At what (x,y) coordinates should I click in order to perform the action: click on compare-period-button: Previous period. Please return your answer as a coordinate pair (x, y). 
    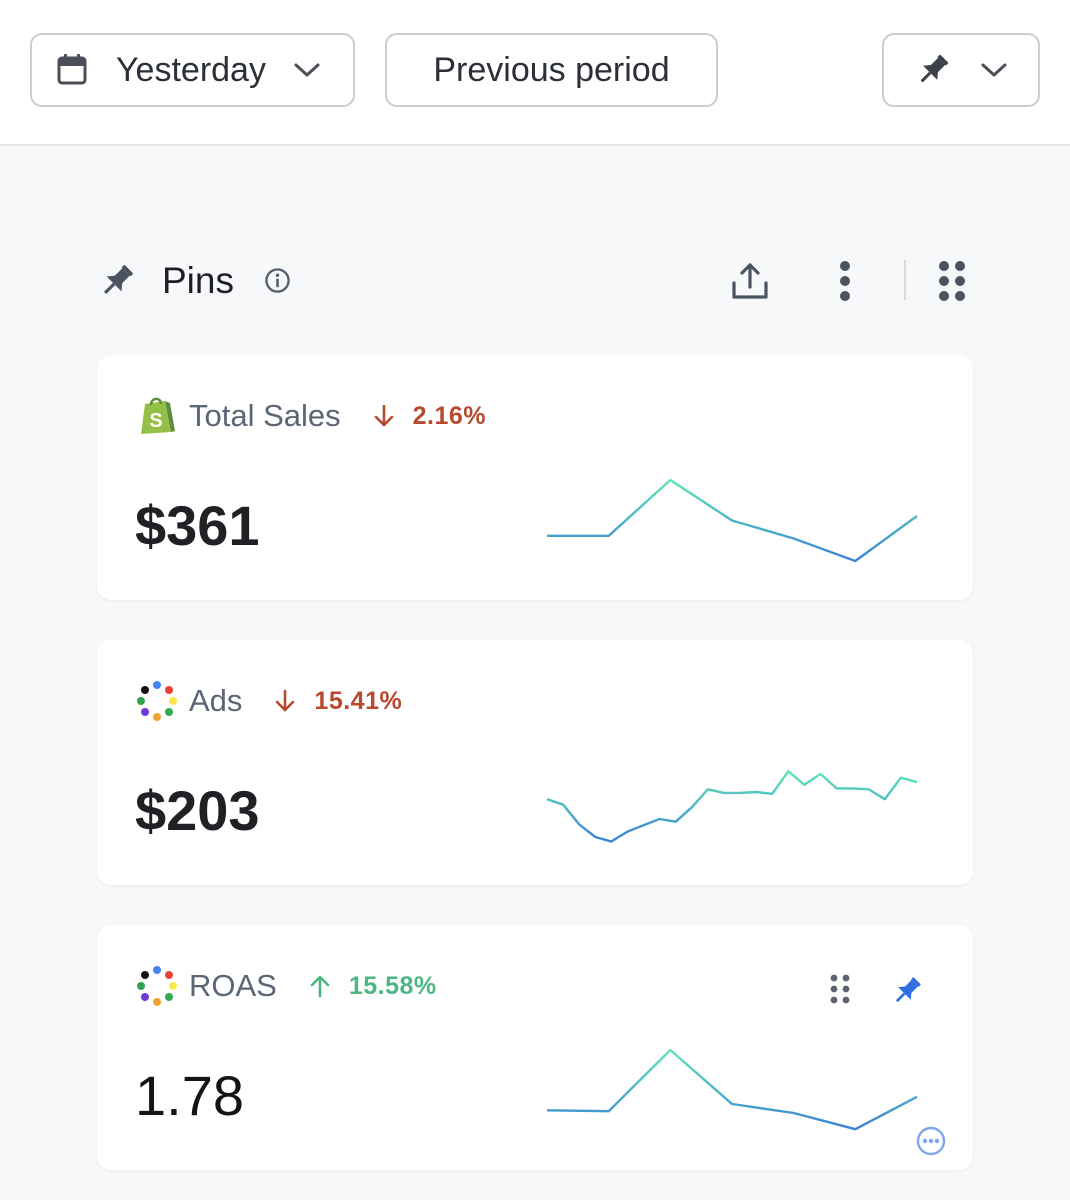
    Looking at the image, I should click on (551, 70).